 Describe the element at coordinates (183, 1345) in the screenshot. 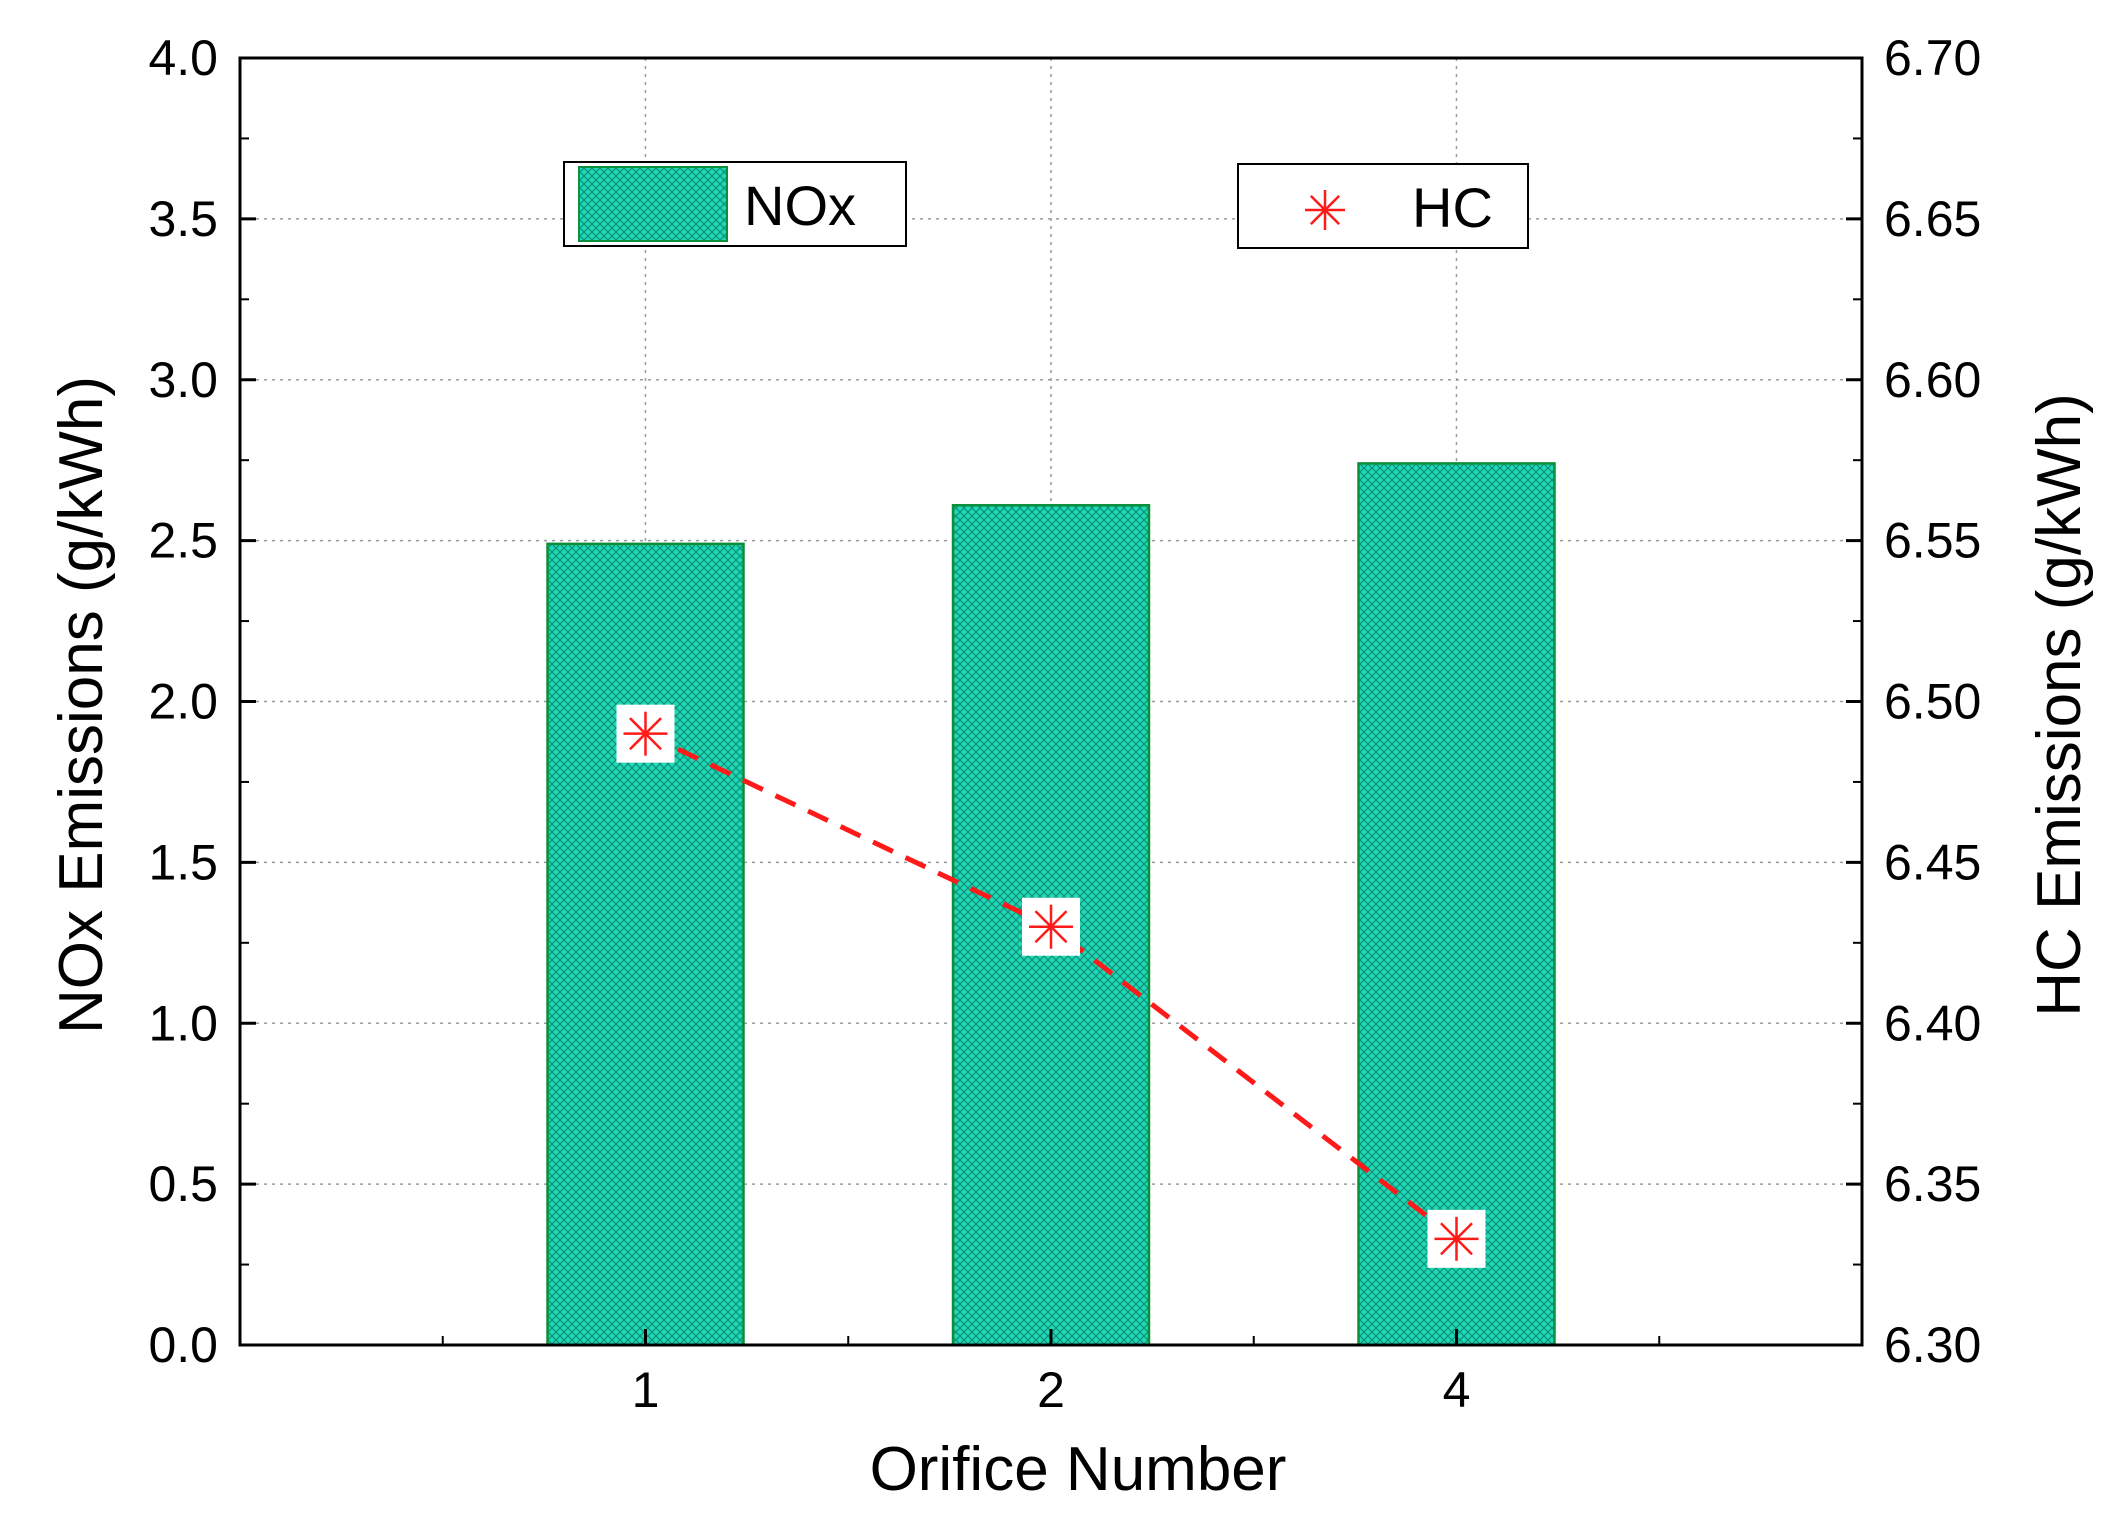

I see `left-tick-label: 0.0` at that location.